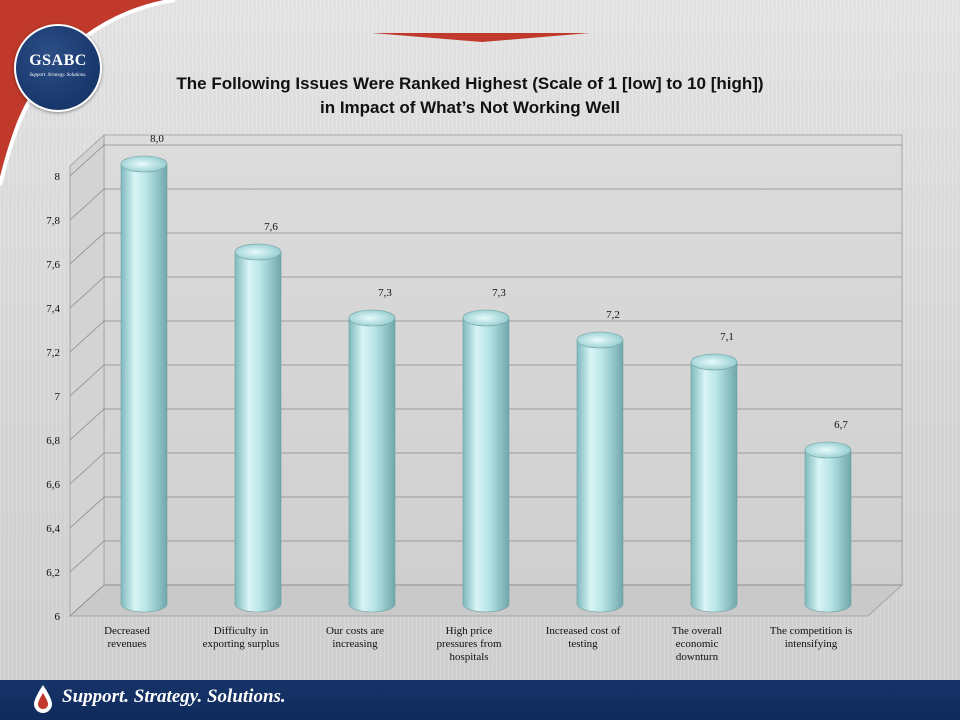  I want to click on y-tick-label: 6,6, so click(53, 485).